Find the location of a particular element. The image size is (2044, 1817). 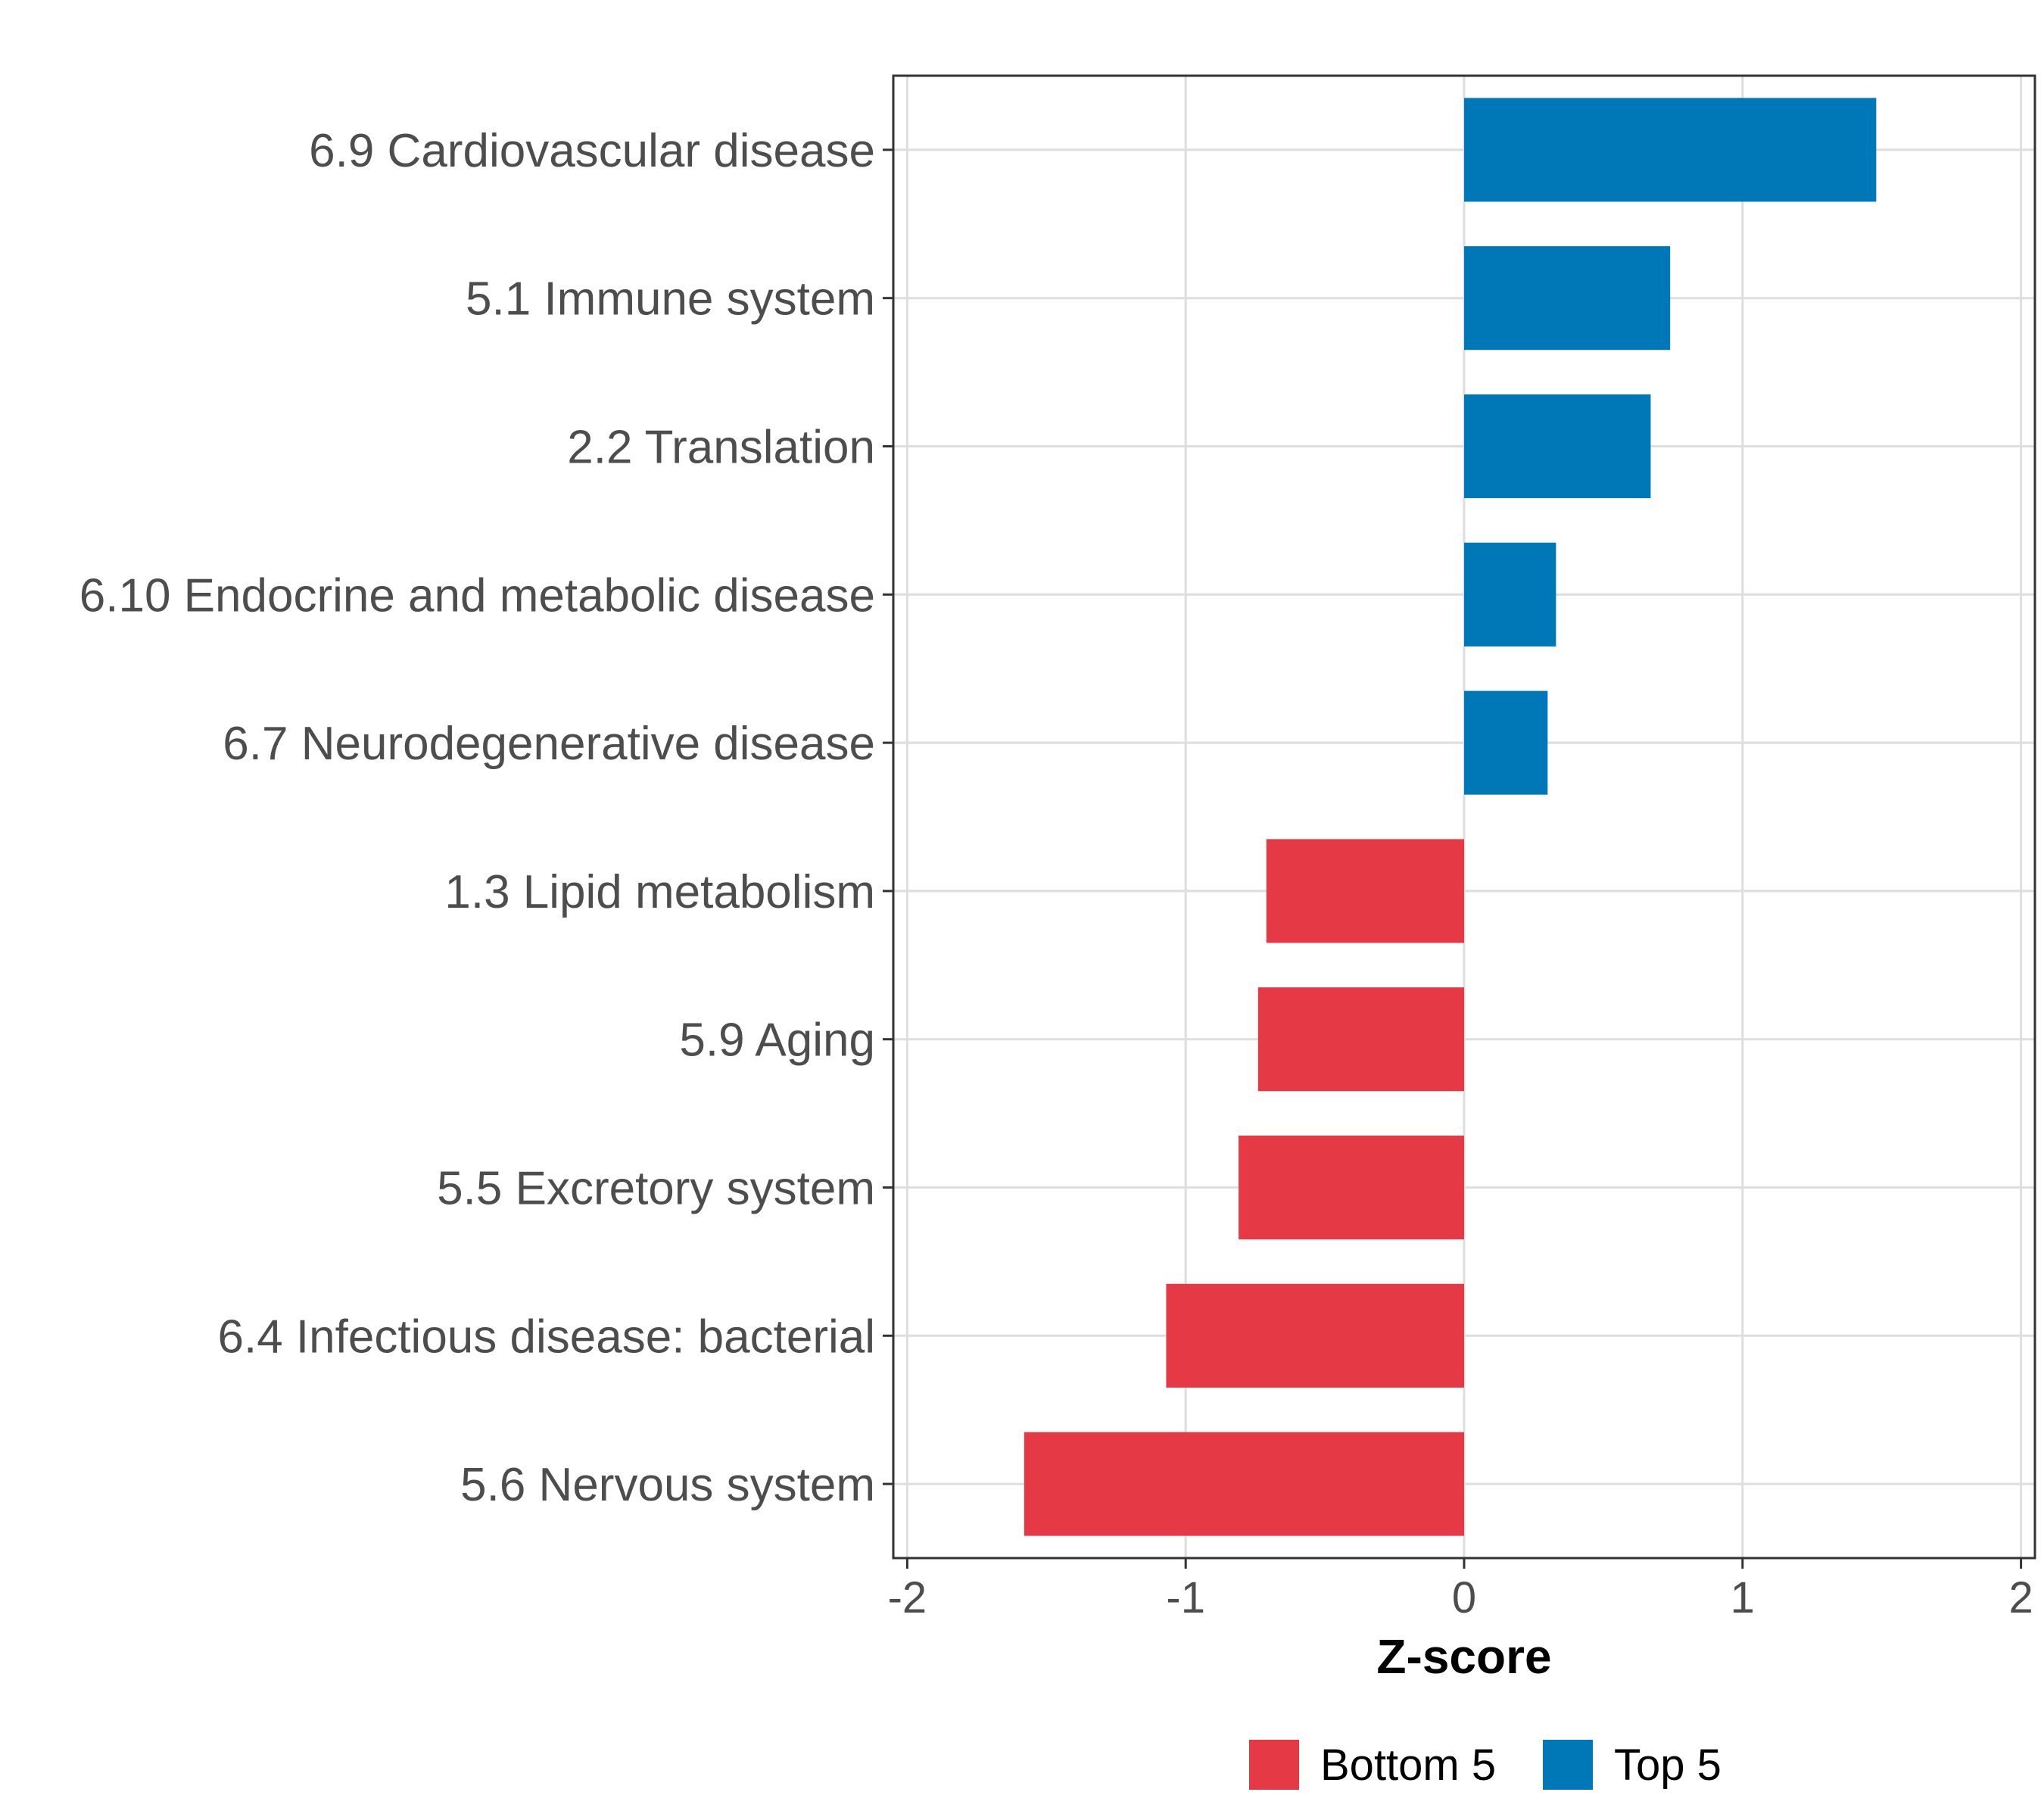

y-tick-label: 2.2 Translation is located at coordinates (721, 448).